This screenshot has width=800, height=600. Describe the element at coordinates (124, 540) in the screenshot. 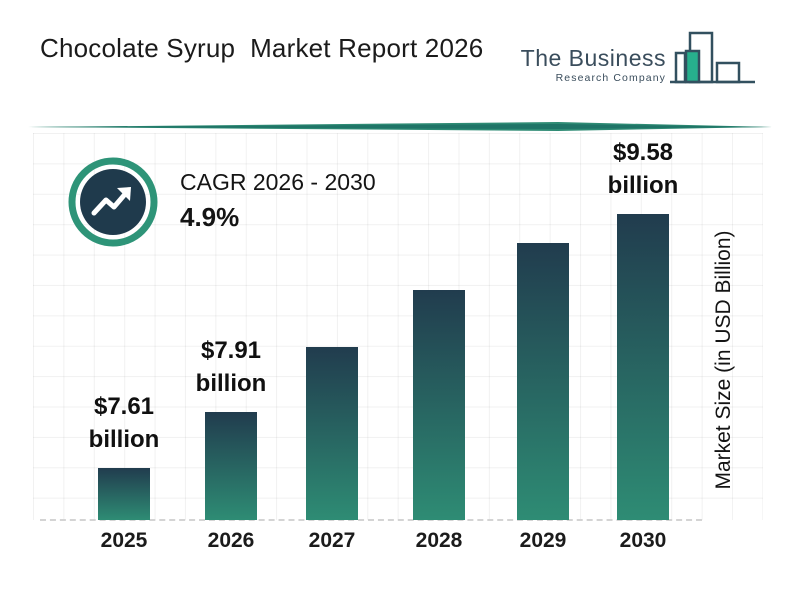

I see `x-tick-2025: 2025` at that location.